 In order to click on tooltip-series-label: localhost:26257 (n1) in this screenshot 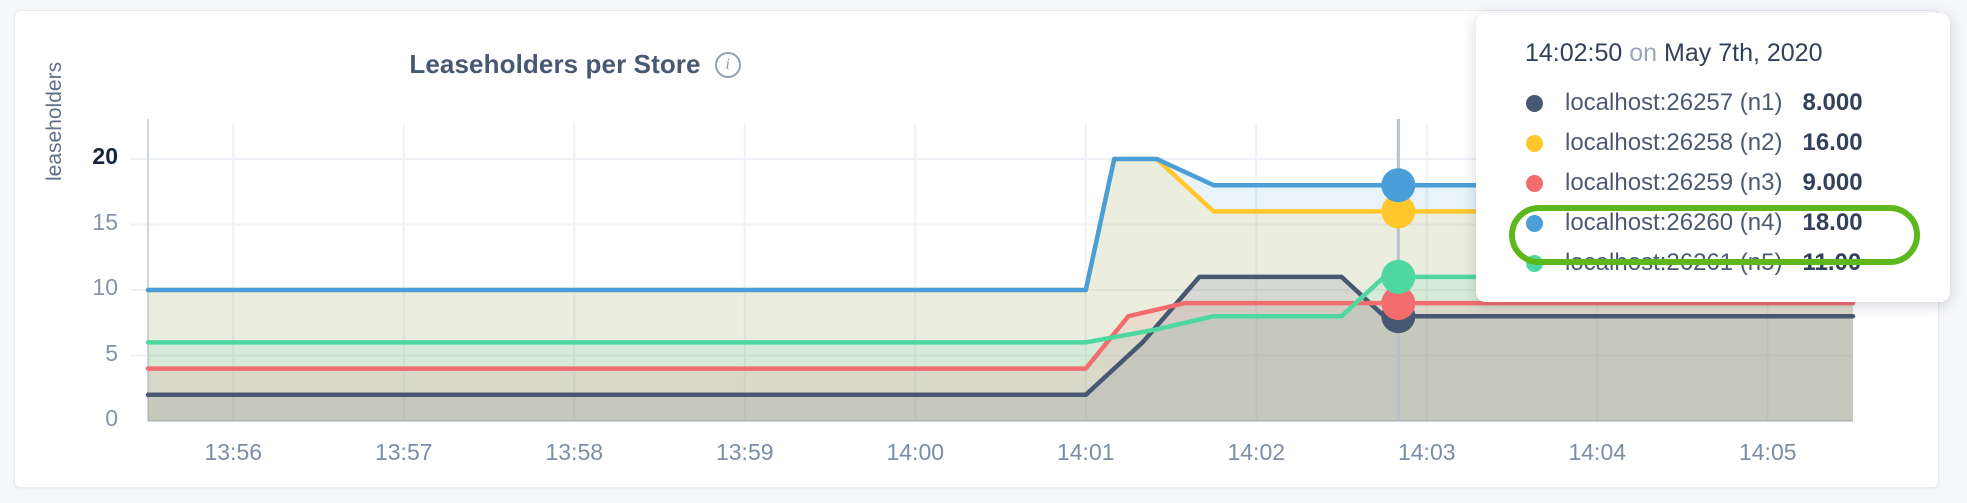, I will do `click(1674, 102)`.